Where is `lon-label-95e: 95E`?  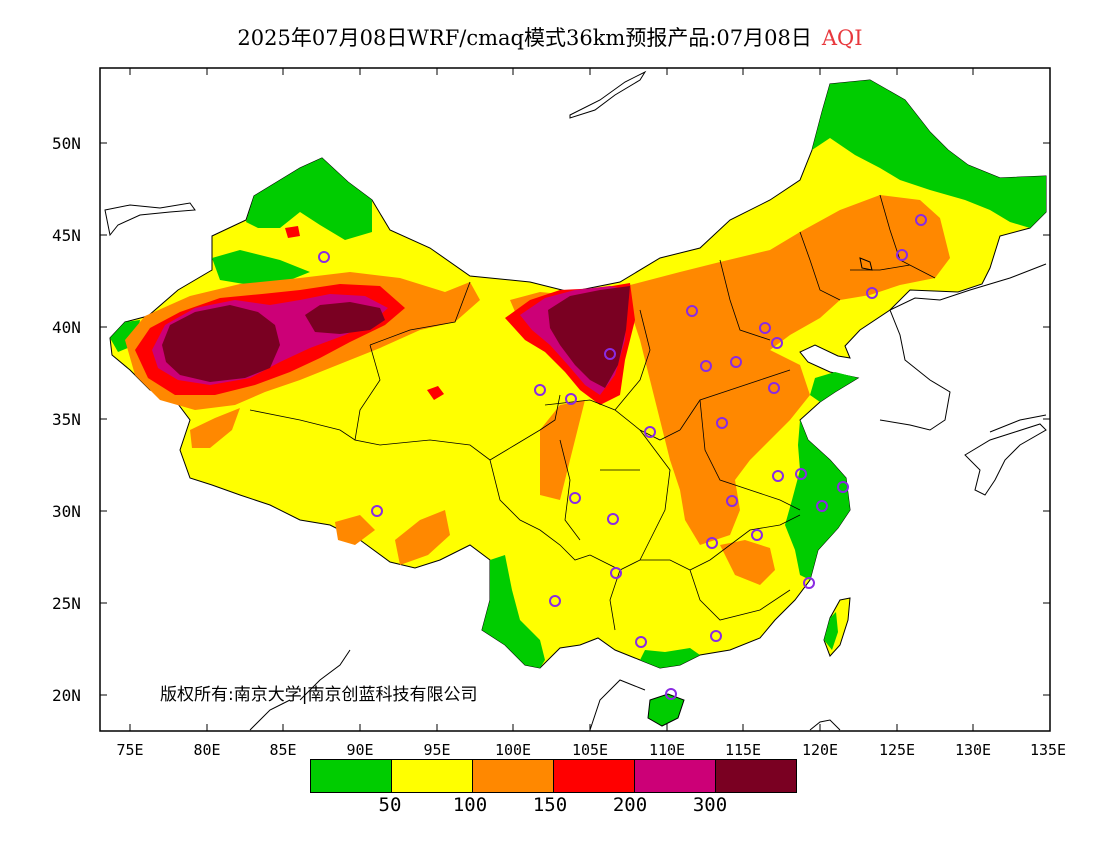
lon-label-95e: 95E is located at coordinates (437, 750).